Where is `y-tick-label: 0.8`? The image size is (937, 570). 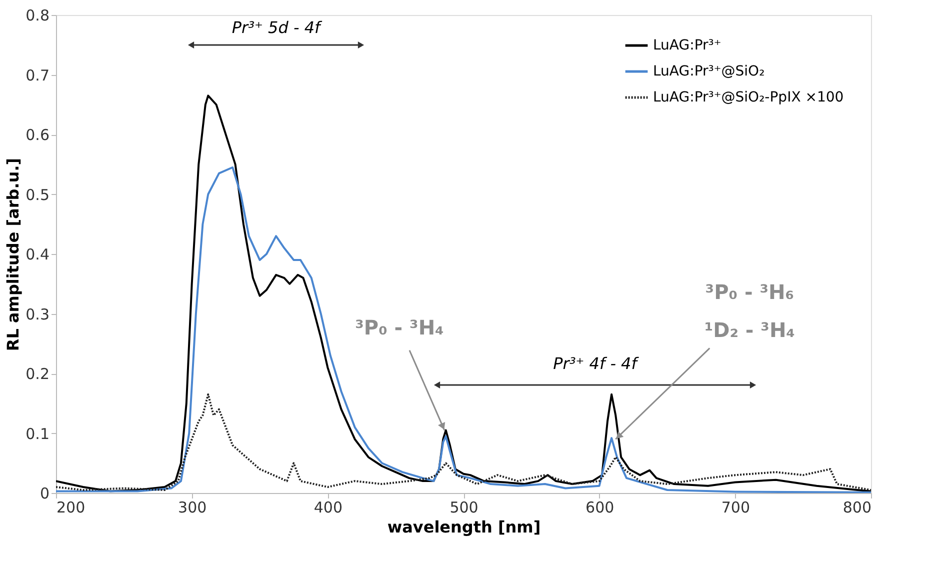 y-tick-label: 0.8 is located at coordinates (38, 15).